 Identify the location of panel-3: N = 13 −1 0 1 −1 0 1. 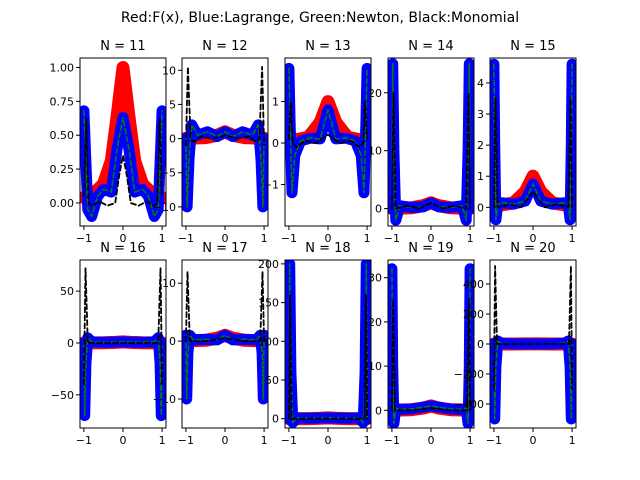
(317, 142).